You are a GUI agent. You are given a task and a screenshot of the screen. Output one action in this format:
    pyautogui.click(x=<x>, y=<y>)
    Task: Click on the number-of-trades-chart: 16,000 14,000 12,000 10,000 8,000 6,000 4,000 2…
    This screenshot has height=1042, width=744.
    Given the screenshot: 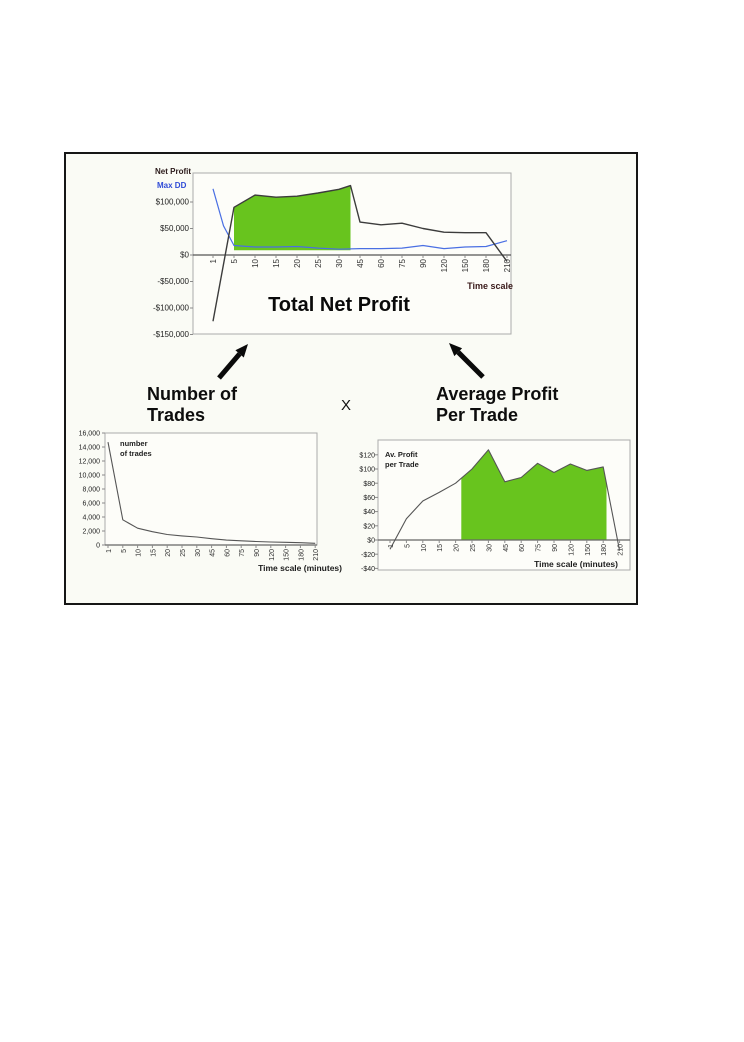 What is the action you would take?
    pyautogui.click(x=209, y=504)
    